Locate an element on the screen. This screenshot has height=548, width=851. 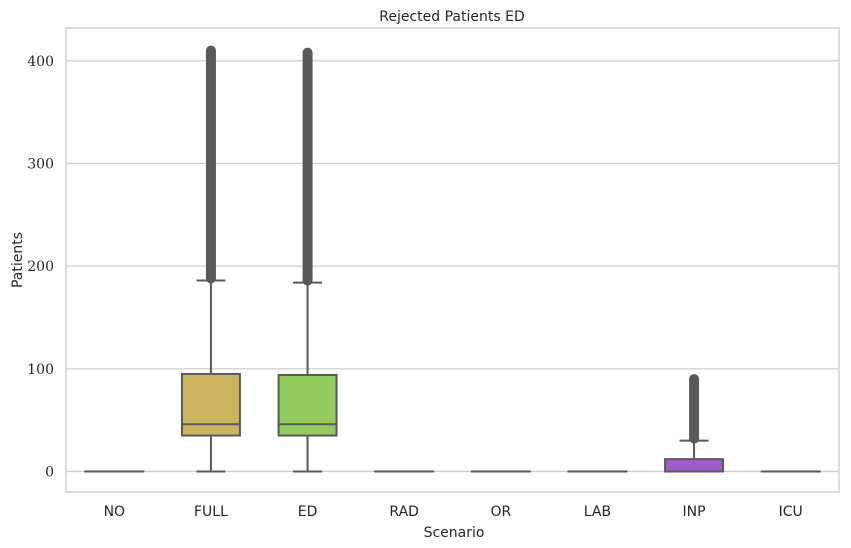
y-tick-labels: 0 100 200 300 400 is located at coordinates (40, 267).